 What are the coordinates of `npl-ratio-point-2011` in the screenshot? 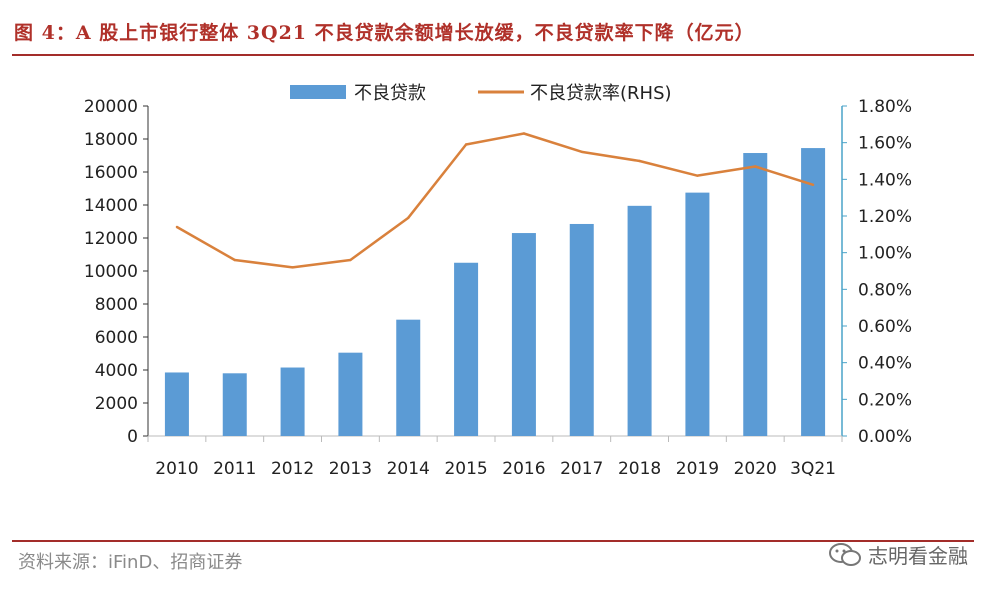 It's located at (234, 260).